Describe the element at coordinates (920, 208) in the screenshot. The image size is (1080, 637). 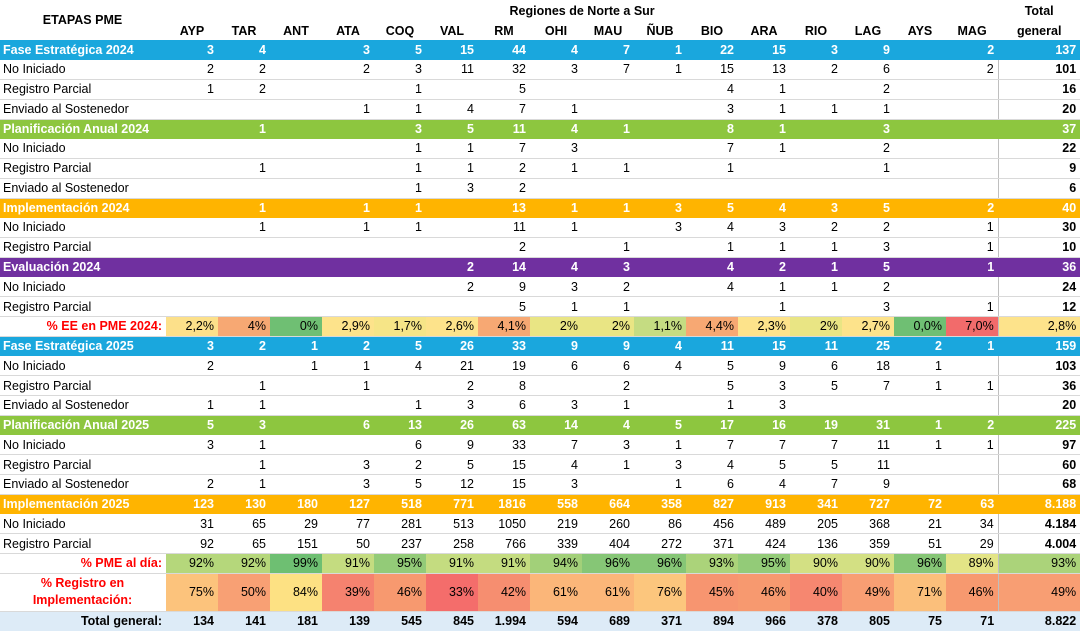
I see `cell-ays` at that location.